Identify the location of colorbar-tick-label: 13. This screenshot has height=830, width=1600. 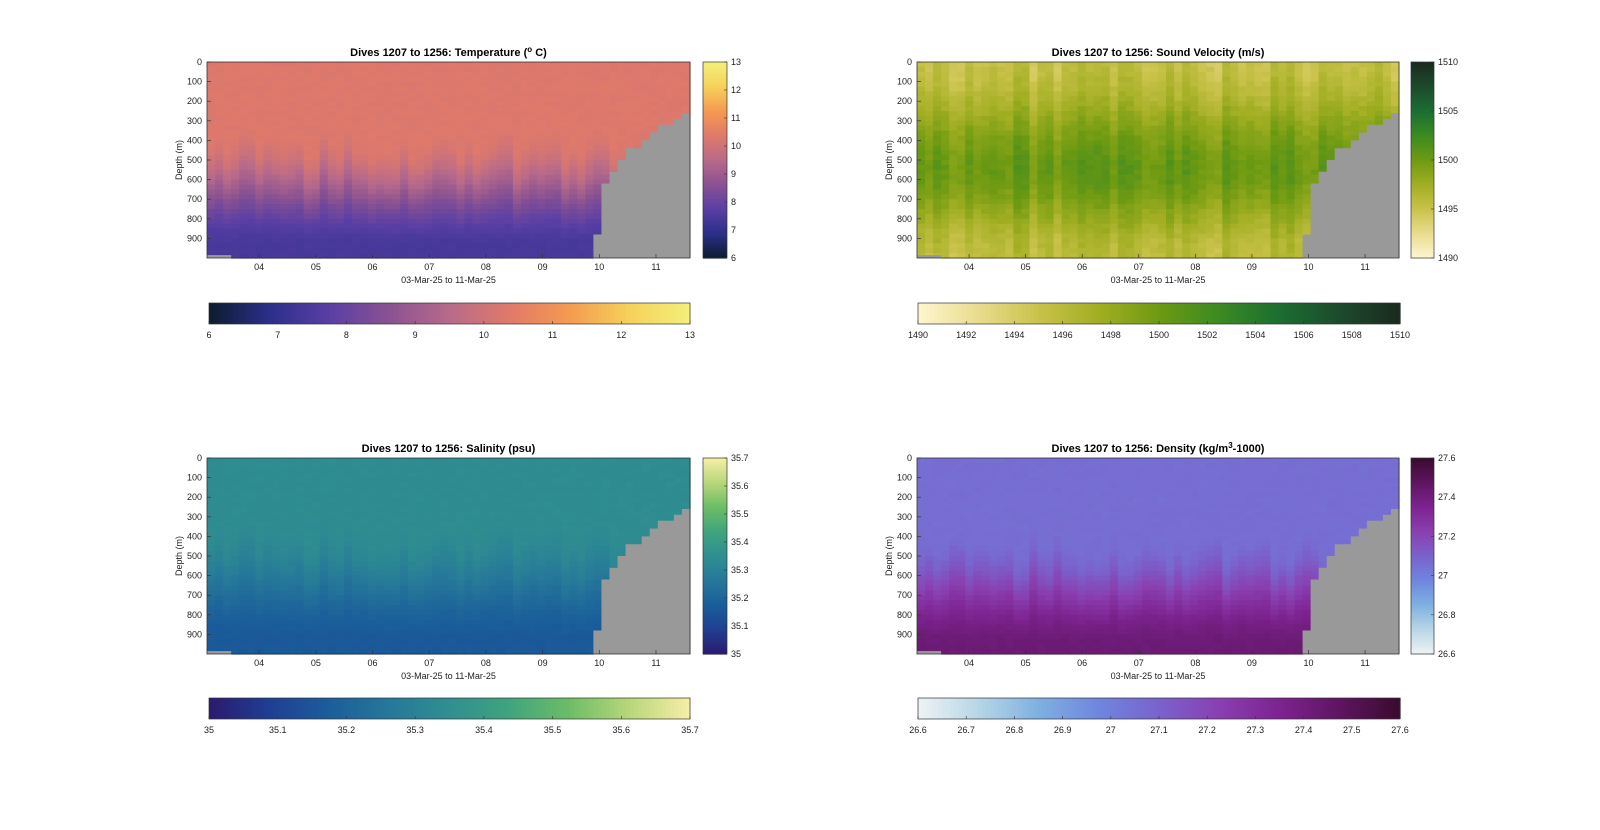
(690, 335).